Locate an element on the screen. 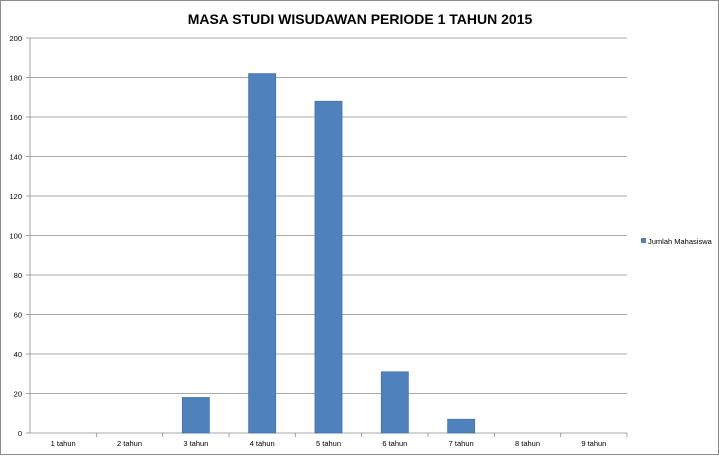 The image size is (719, 456). y-tick-label: 60 is located at coordinates (18, 315).